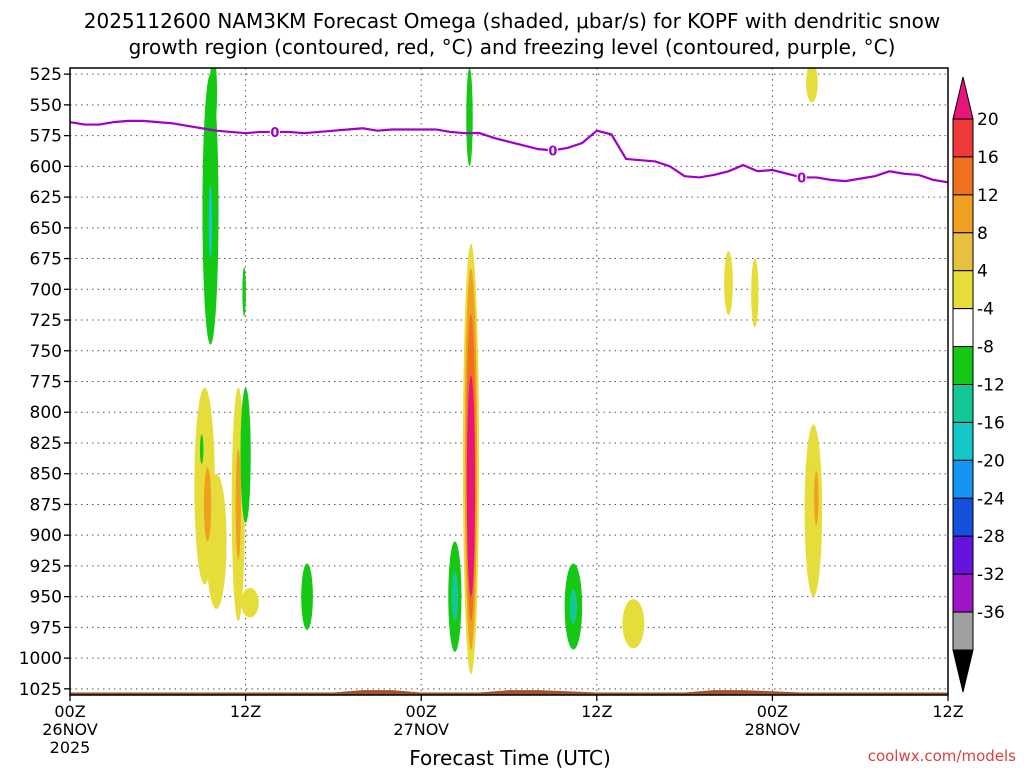  I want to click on x-tick-label: 26NOV, so click(70, 729).